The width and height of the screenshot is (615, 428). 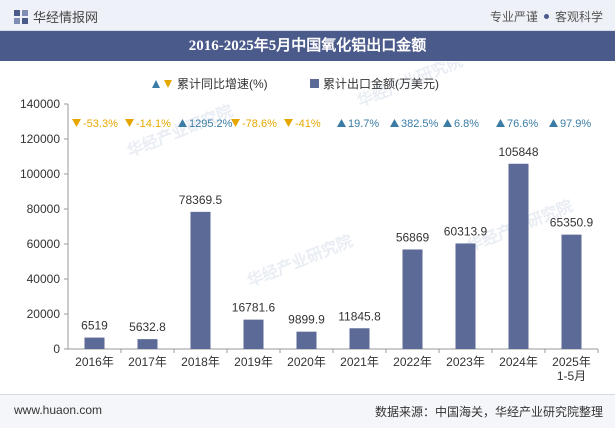 What do you see at coordinates (153, 124) in the screenshot?
I see `growth-rate-label: -14.1%` at bounding box center [153, 124].